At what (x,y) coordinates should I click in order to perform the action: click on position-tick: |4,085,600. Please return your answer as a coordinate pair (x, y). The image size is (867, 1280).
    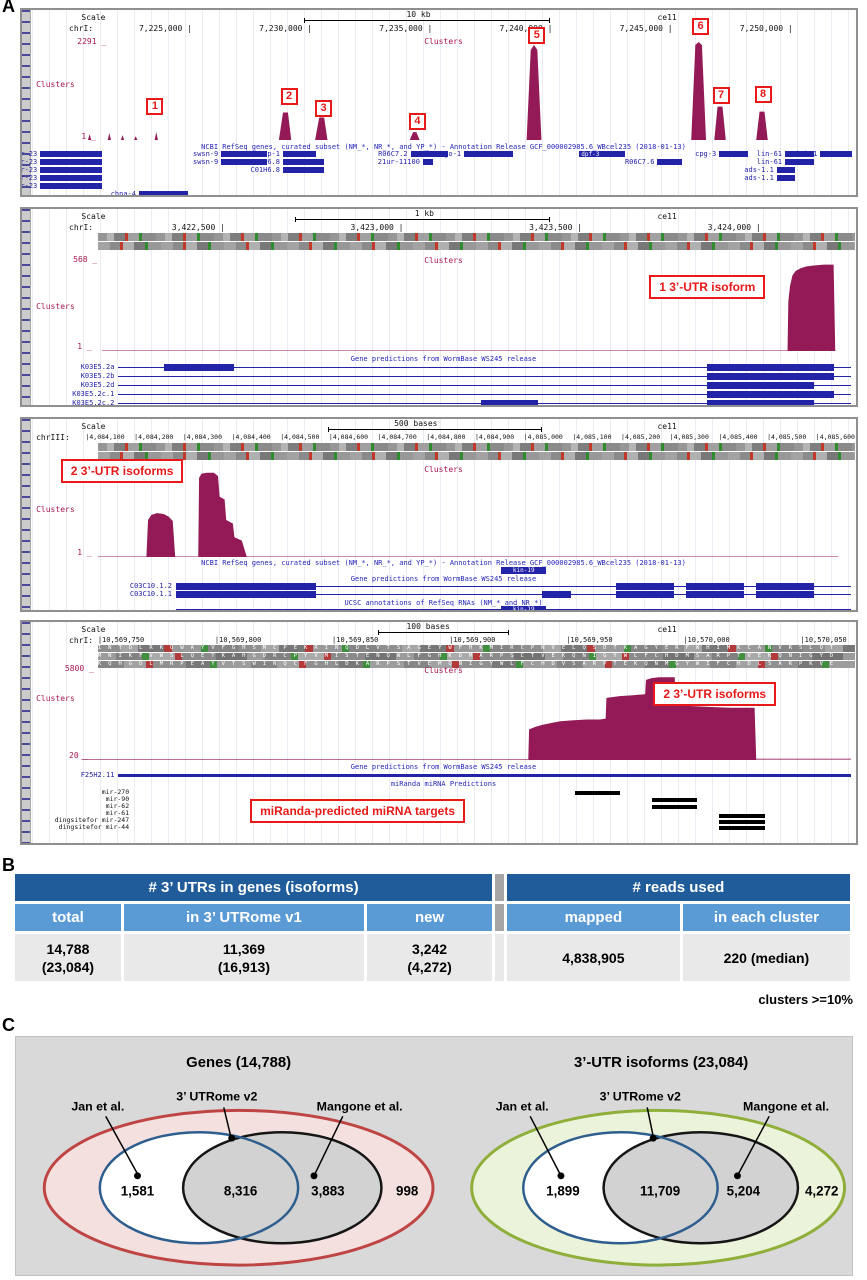
    Looking at the image, I should click on (835, 437).